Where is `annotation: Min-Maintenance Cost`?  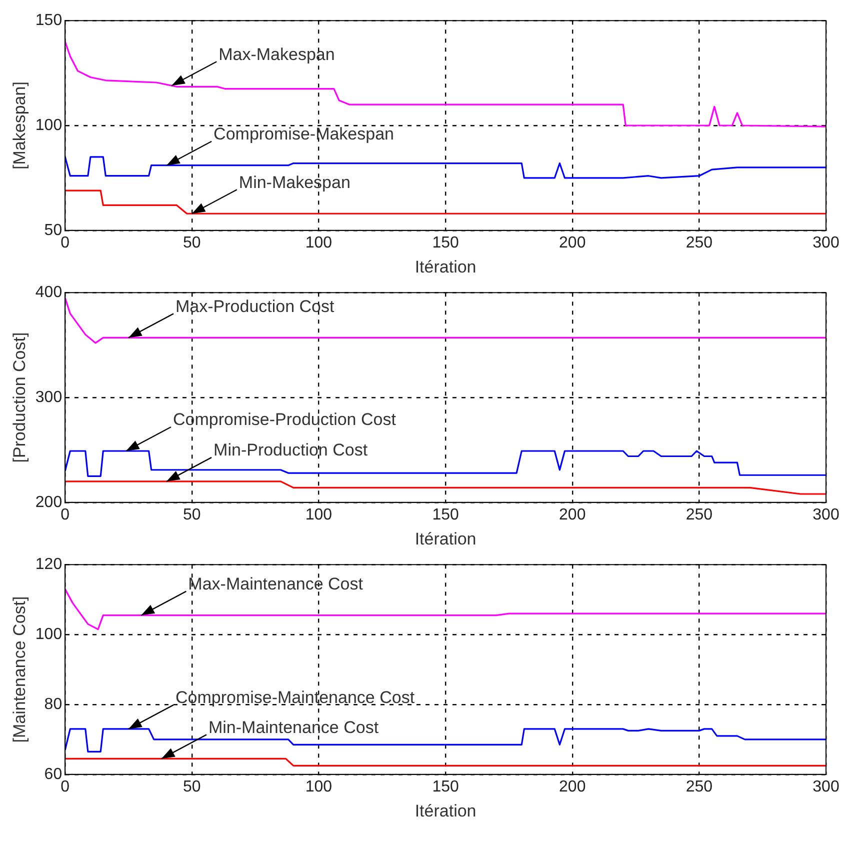 annotation: Min-Maintenance Cost is located at coordinates (293, 727).